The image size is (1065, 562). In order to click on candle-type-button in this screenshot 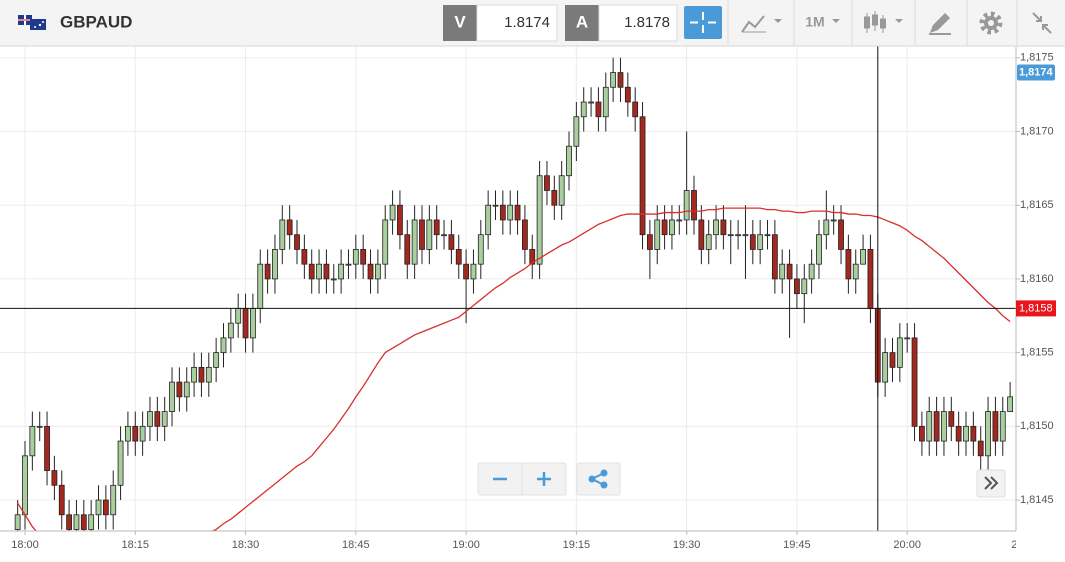, I will do `click(884, 22)`.